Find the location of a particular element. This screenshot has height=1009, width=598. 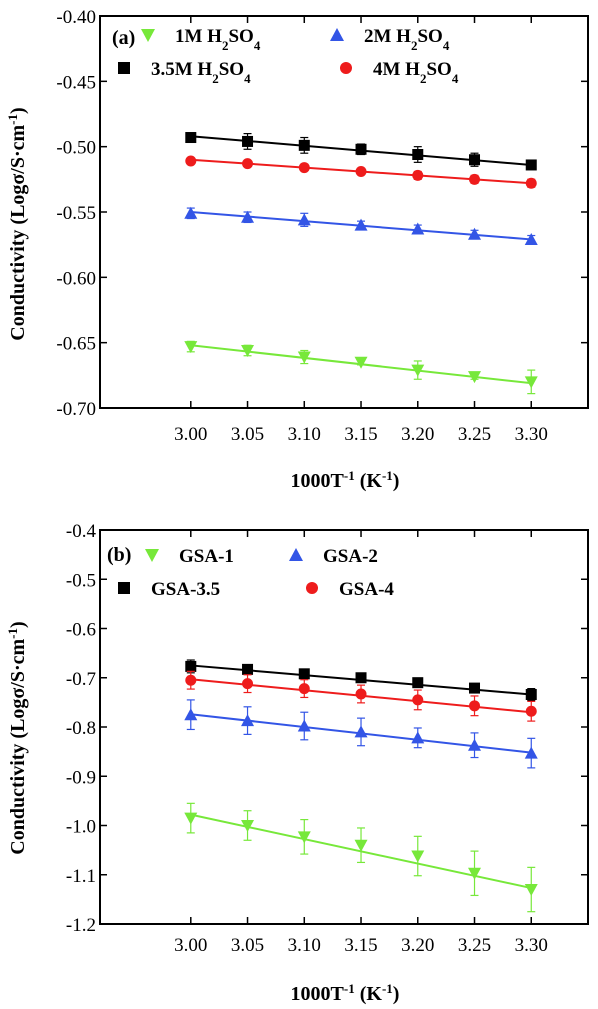

chart-a-y-tick-label: -0.40 is located at coordinates (76, 17).